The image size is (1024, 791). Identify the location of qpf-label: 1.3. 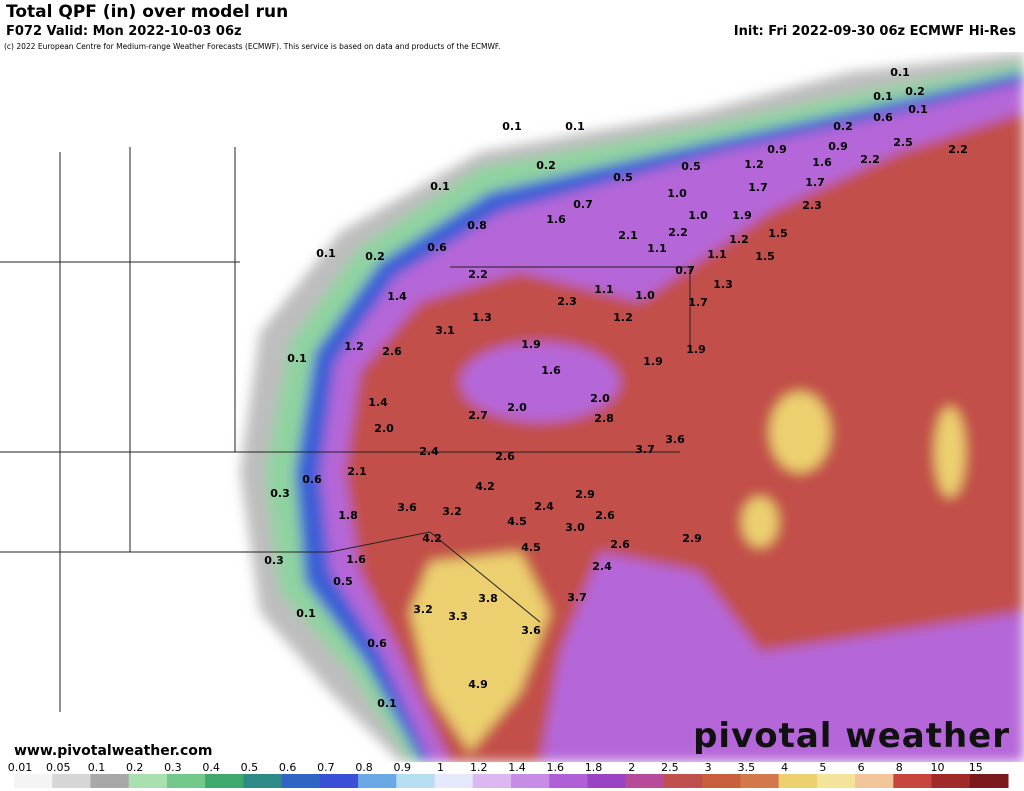
(723, 284).